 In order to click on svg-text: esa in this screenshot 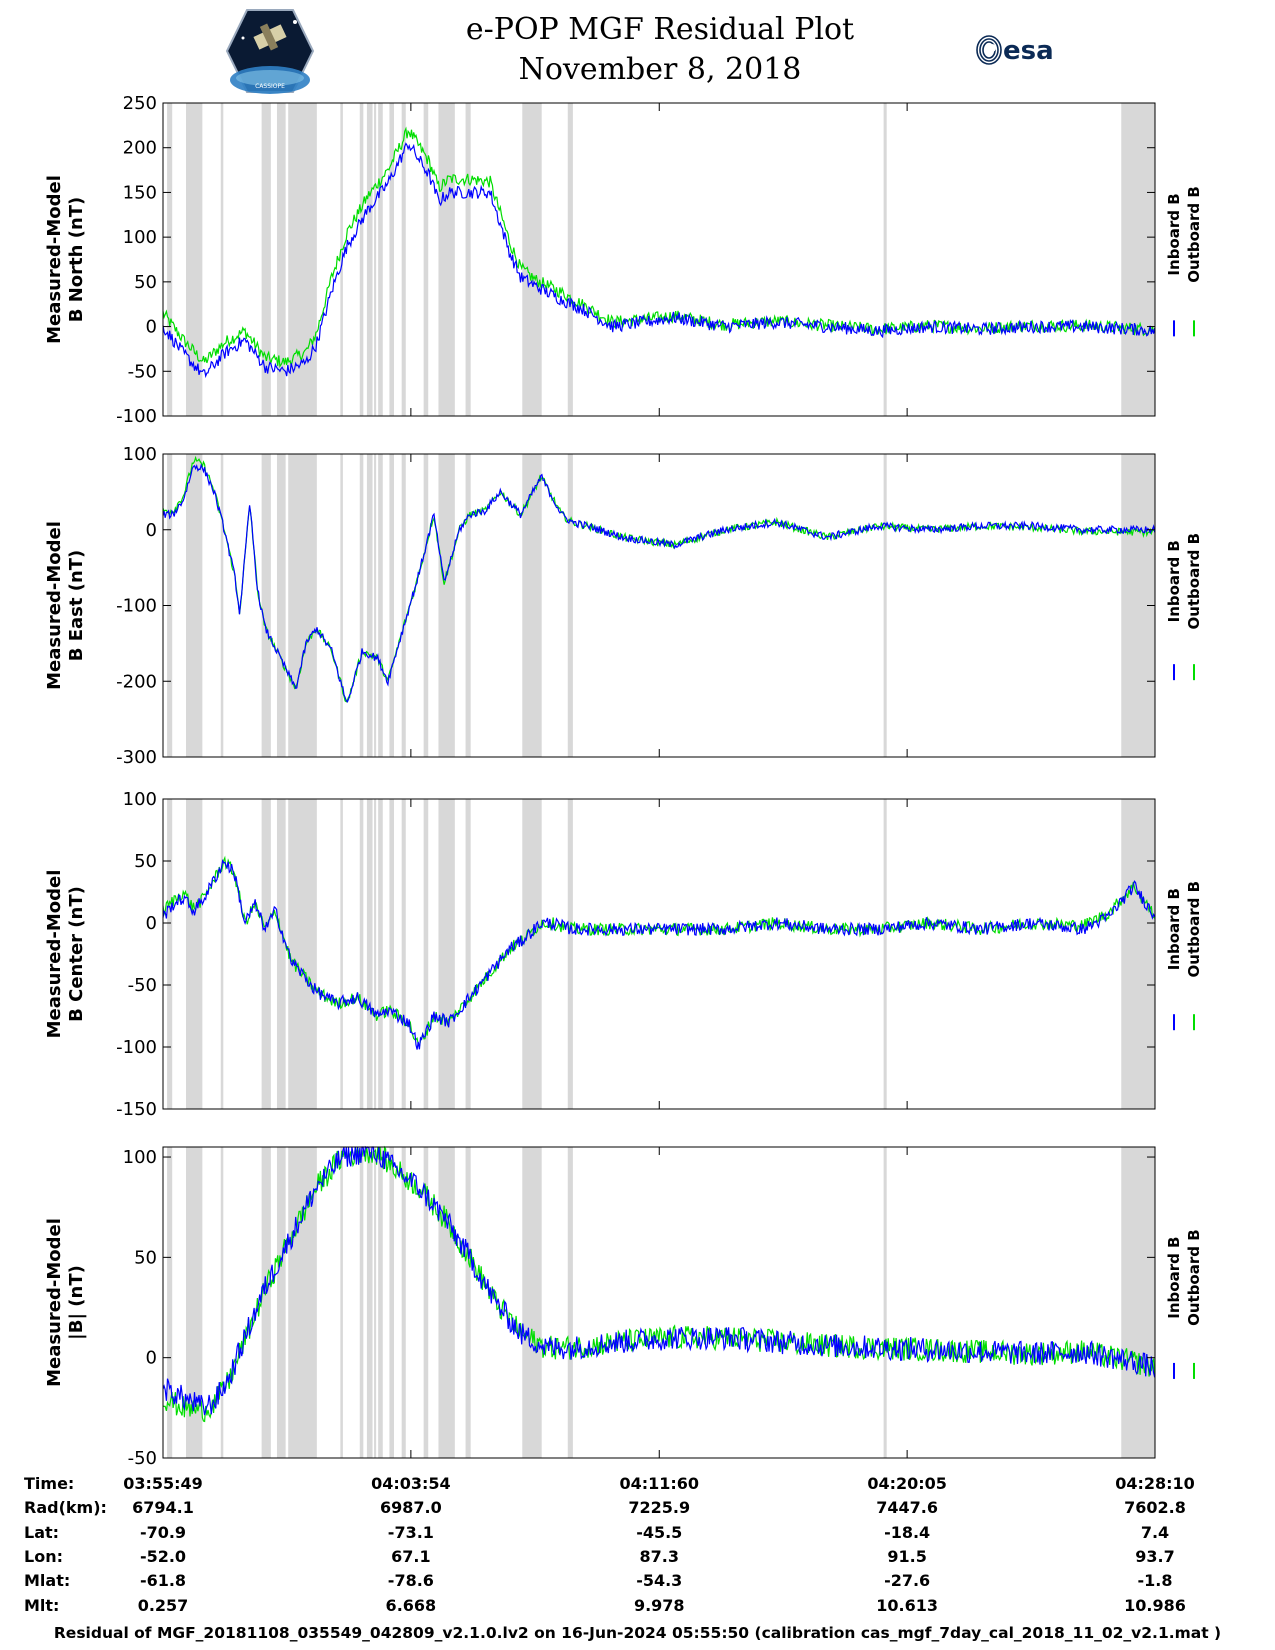, I will do `click(1028, 51)`.